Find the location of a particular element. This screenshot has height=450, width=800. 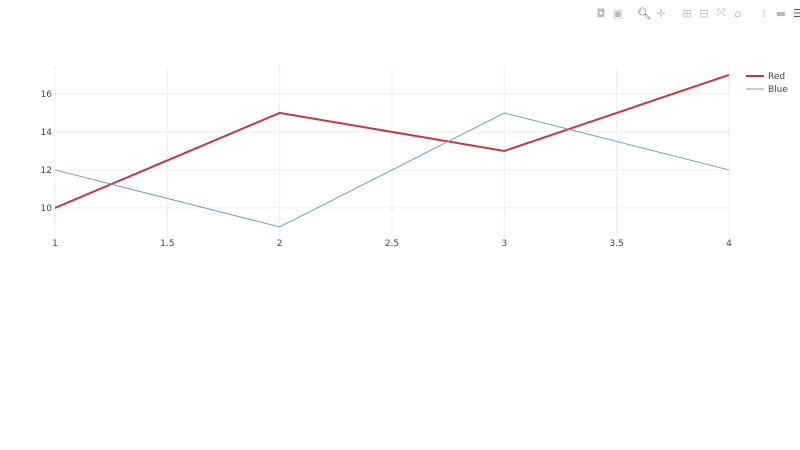

camera-icon: ◘ is located at coordinates (601, 13).